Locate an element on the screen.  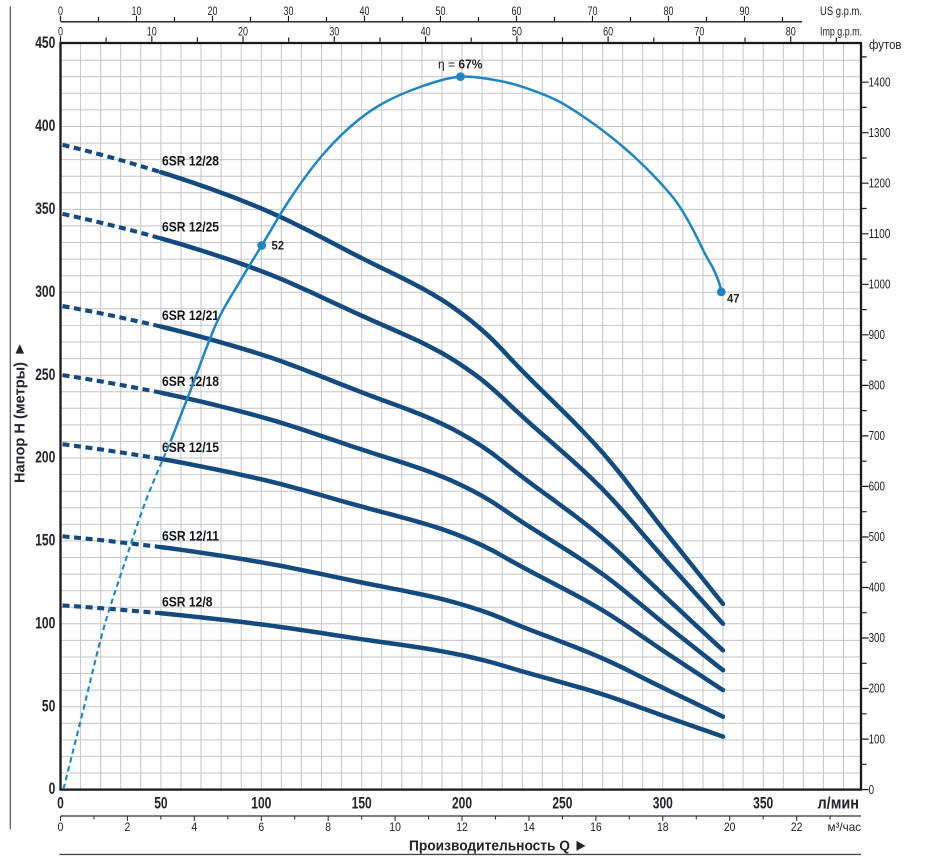
svg-text: 90 is located at coordinates (745, 12).